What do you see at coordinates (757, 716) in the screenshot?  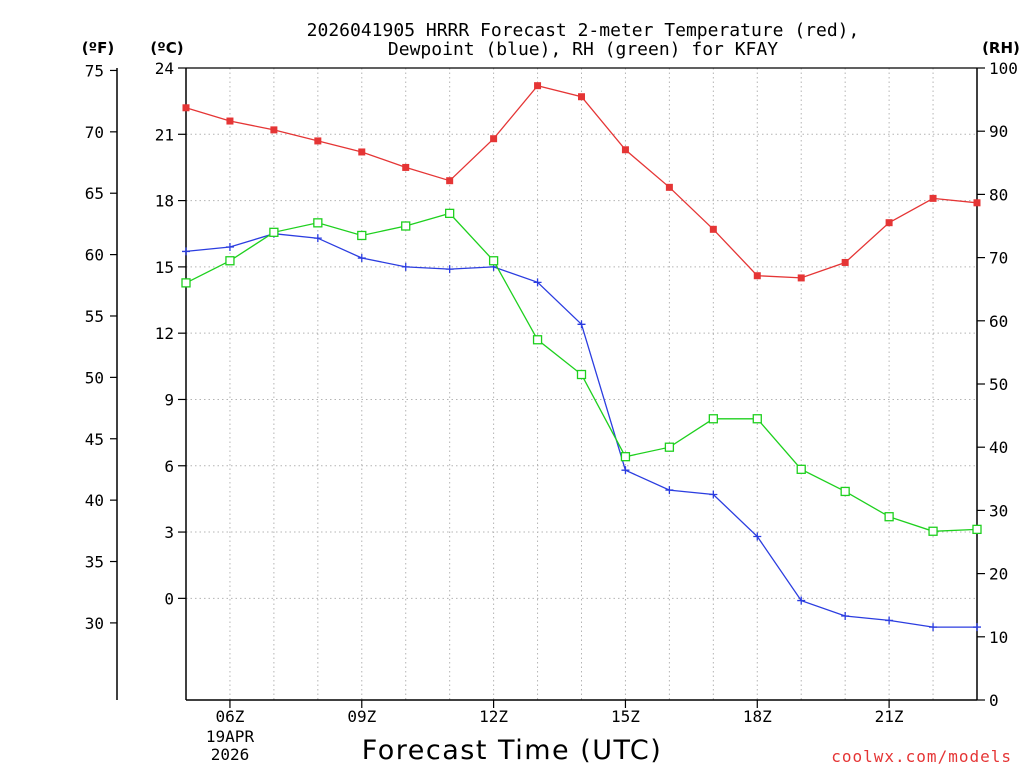 I see `x-tick-label: 18Z` at bounding box center [757, 716].